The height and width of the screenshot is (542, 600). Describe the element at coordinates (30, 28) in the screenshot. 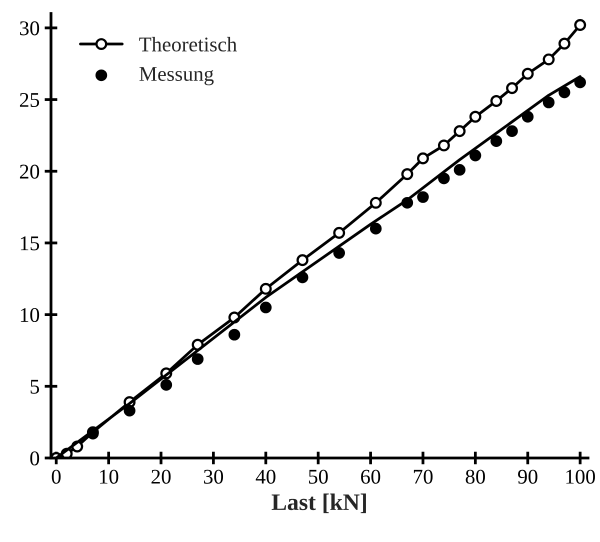

I see `y-tick-label: 30` at that location.